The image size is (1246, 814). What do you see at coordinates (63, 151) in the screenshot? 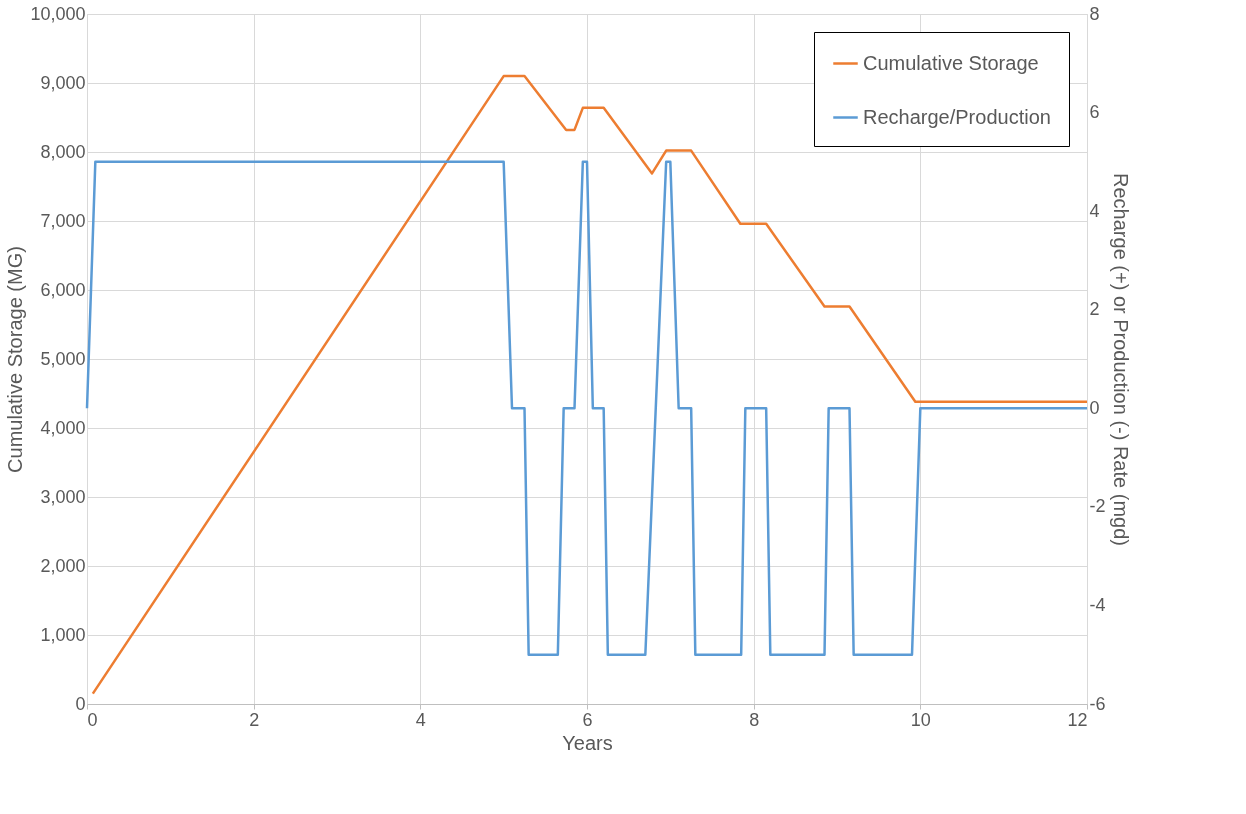
I see `y-tick-label: 8,000` at bounding box center [63, 151].